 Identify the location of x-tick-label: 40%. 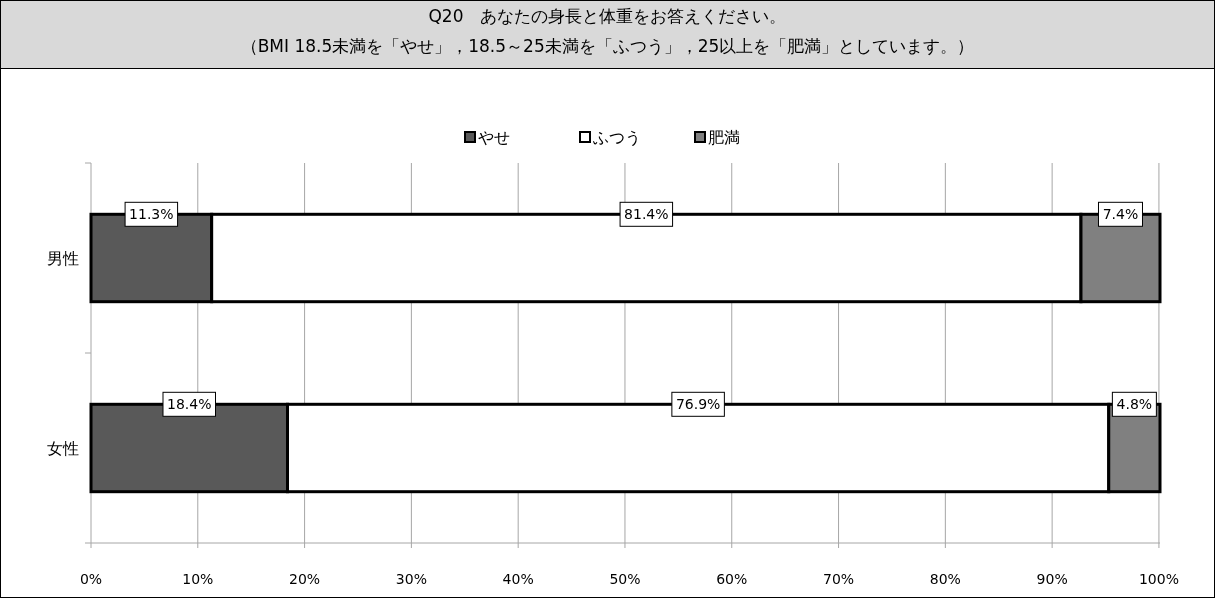
(518, 579).